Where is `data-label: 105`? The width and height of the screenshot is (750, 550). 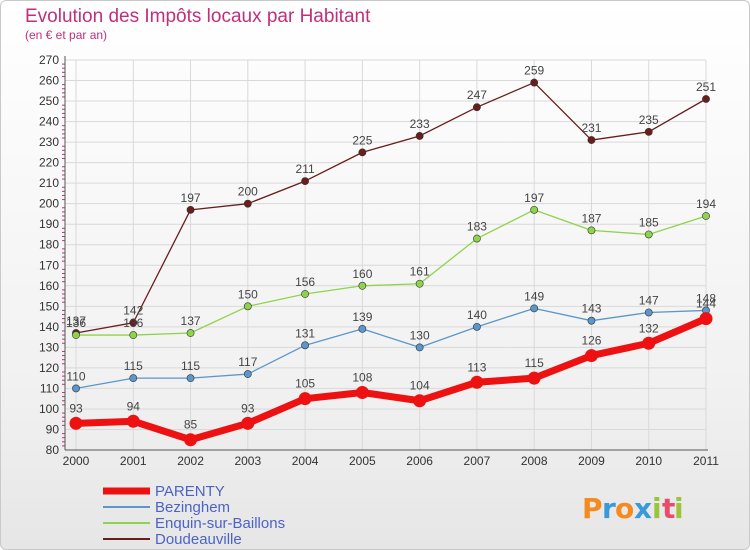
data-label: 105 is located at coordinates (305, 384).